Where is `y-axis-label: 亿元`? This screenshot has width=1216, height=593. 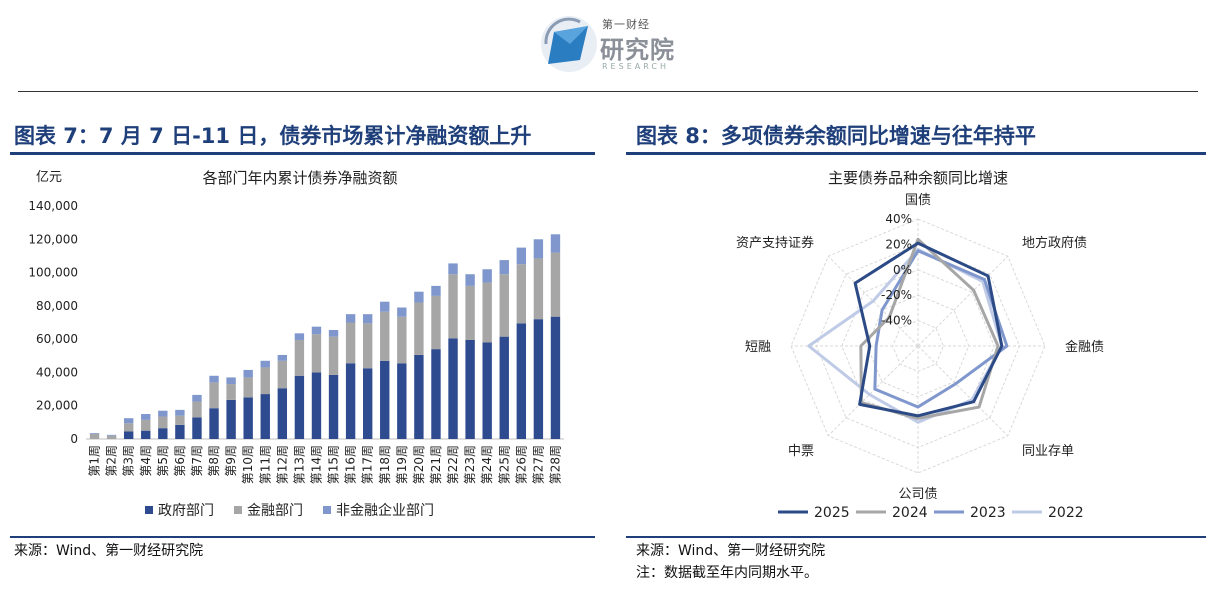
y-axis-label: 亿元 is located at coordinates (49, 177).